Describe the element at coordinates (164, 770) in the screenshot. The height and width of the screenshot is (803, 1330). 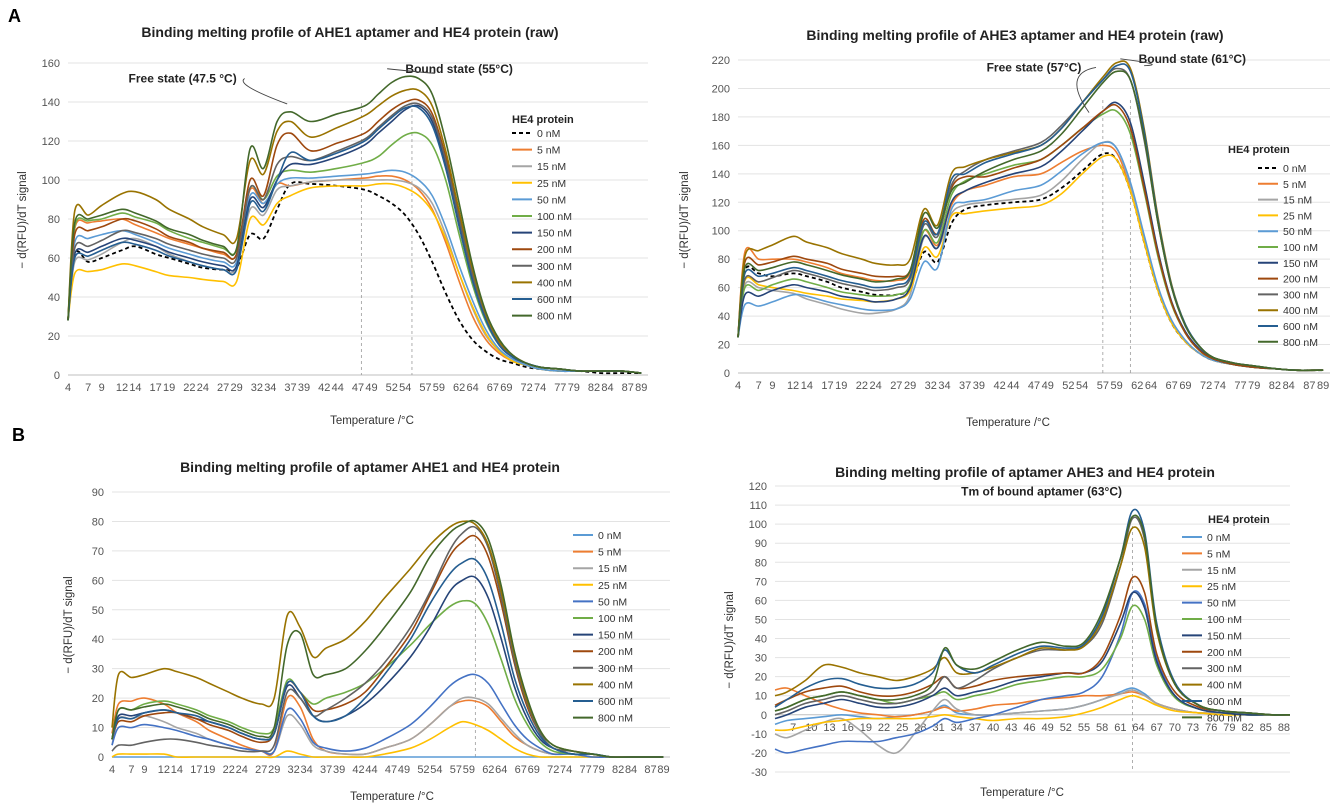
I see `x-tick-label: 12` at that location.